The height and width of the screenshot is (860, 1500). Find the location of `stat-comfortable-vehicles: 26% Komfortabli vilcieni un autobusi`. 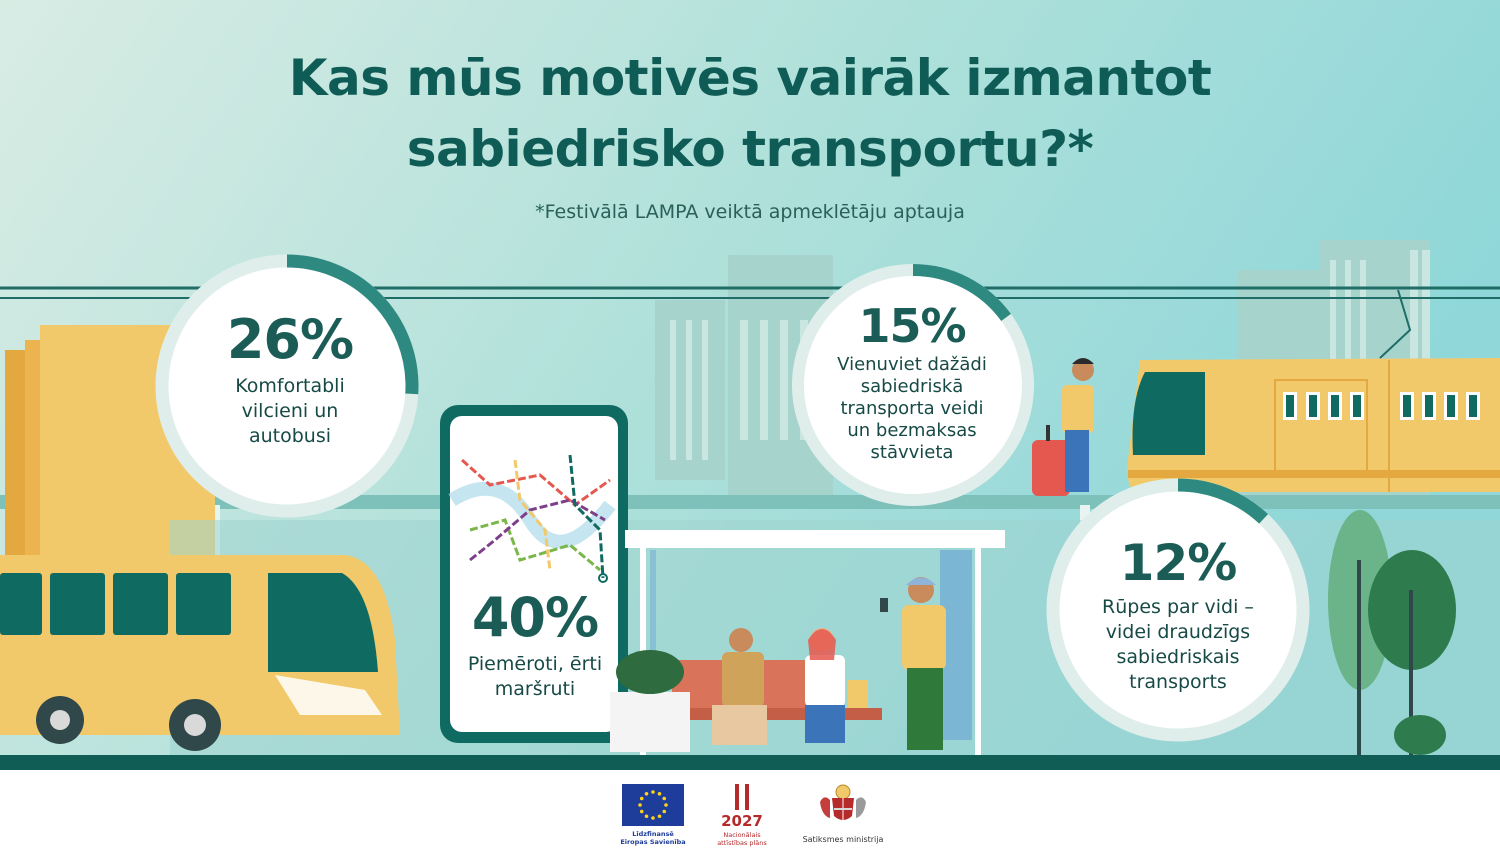

stat-comfortable-vehicles: 26% Komfortabli vilcieni un autobusi is located at coordinates (290, 379).